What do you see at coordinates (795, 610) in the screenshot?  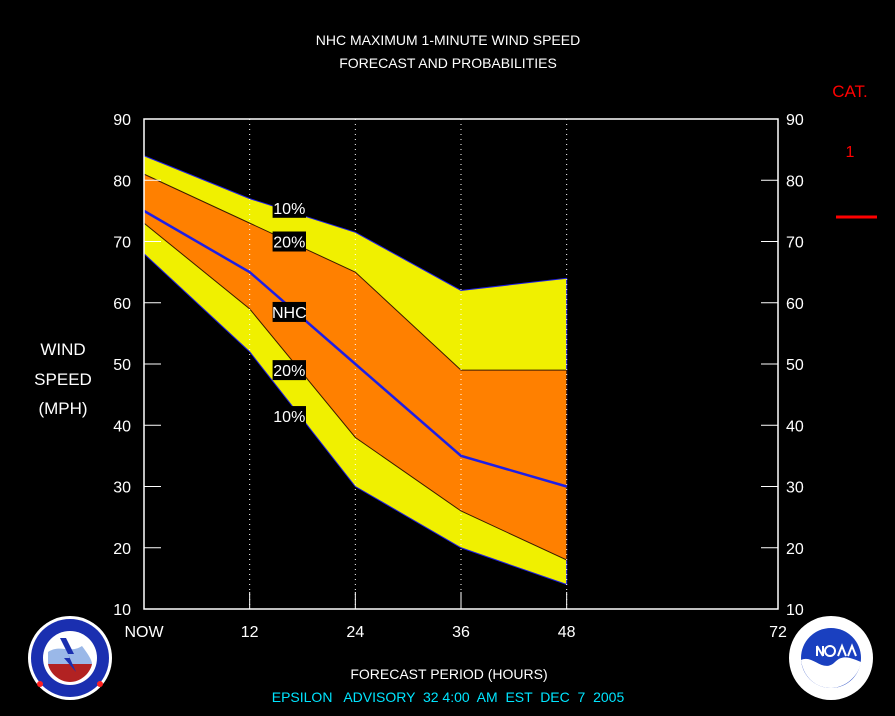 I see `y-tick-label-right: 10` at bounding box center [795, 610].